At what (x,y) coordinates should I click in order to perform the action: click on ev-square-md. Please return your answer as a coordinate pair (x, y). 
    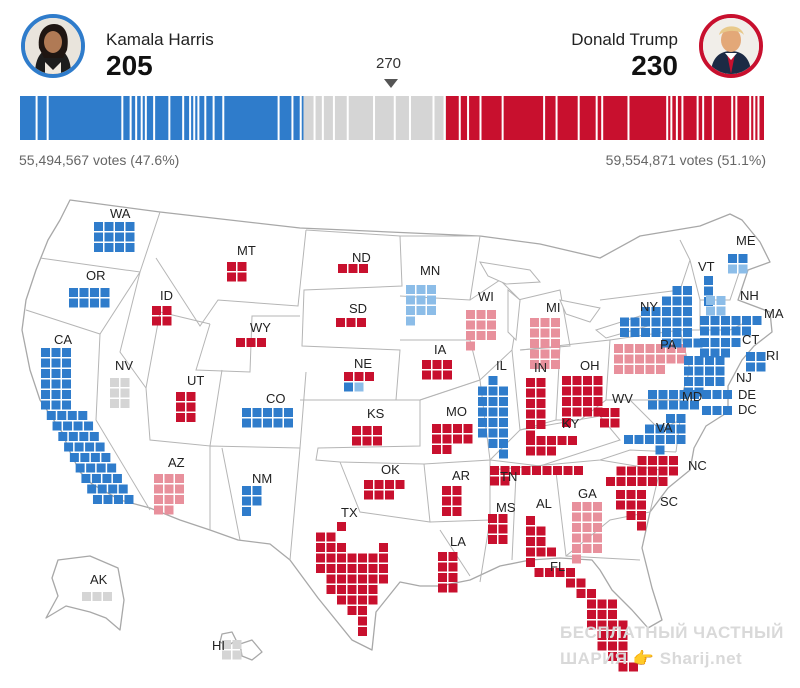
    Looking at the image, I should click on (684, 394).